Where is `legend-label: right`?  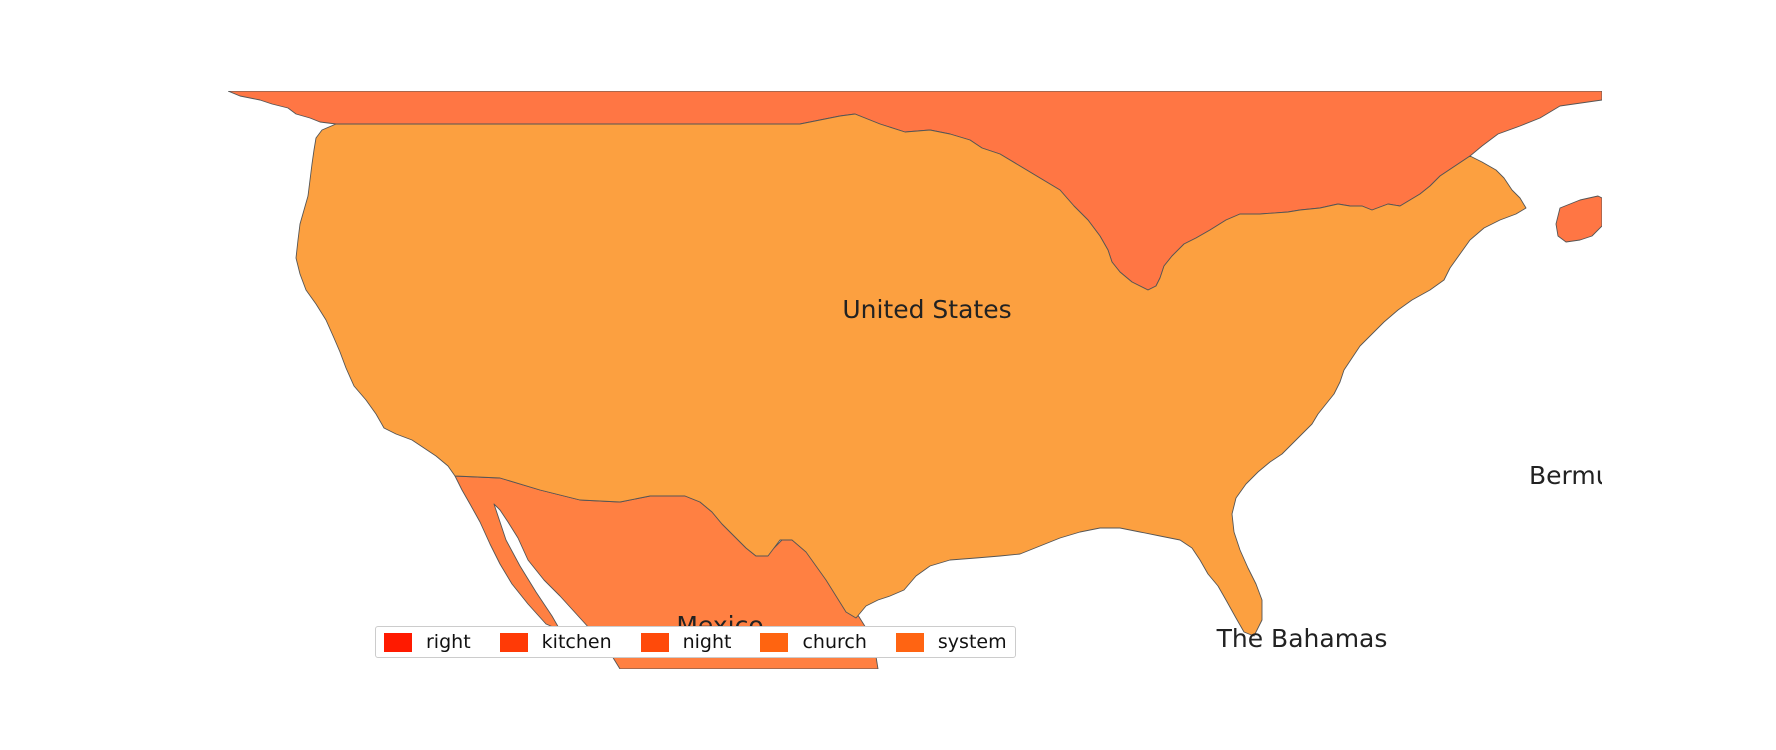 legend-label: right is located at coordinates (448, 642).